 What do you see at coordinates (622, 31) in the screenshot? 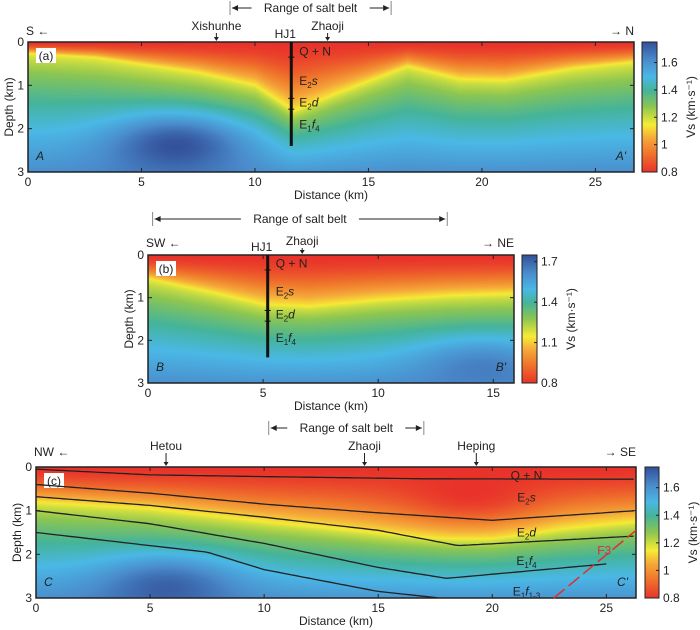
I see `direction-right: → N` at bounding box center [622, 31].